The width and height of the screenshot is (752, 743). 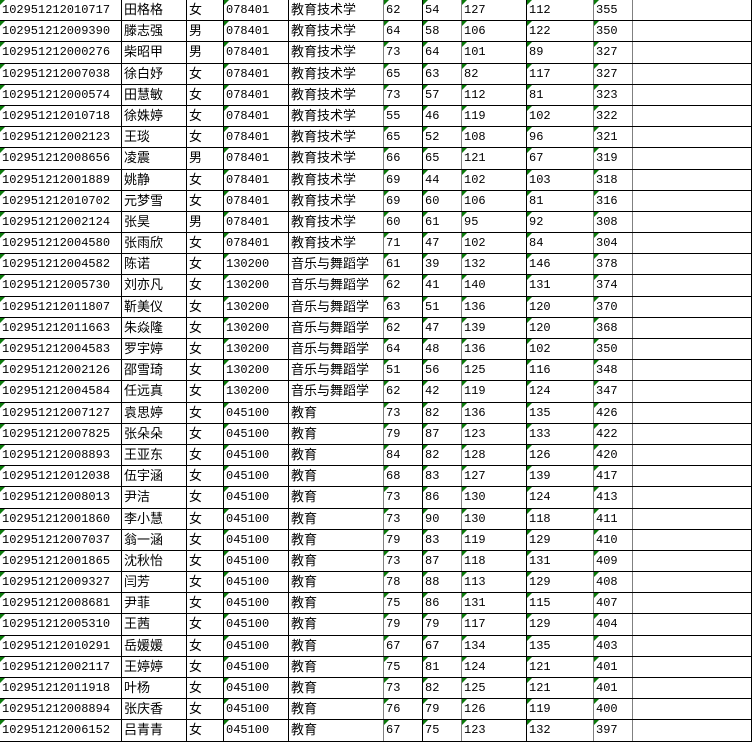 I want to click on score2-cell: 82, so click(x=442, y=412).